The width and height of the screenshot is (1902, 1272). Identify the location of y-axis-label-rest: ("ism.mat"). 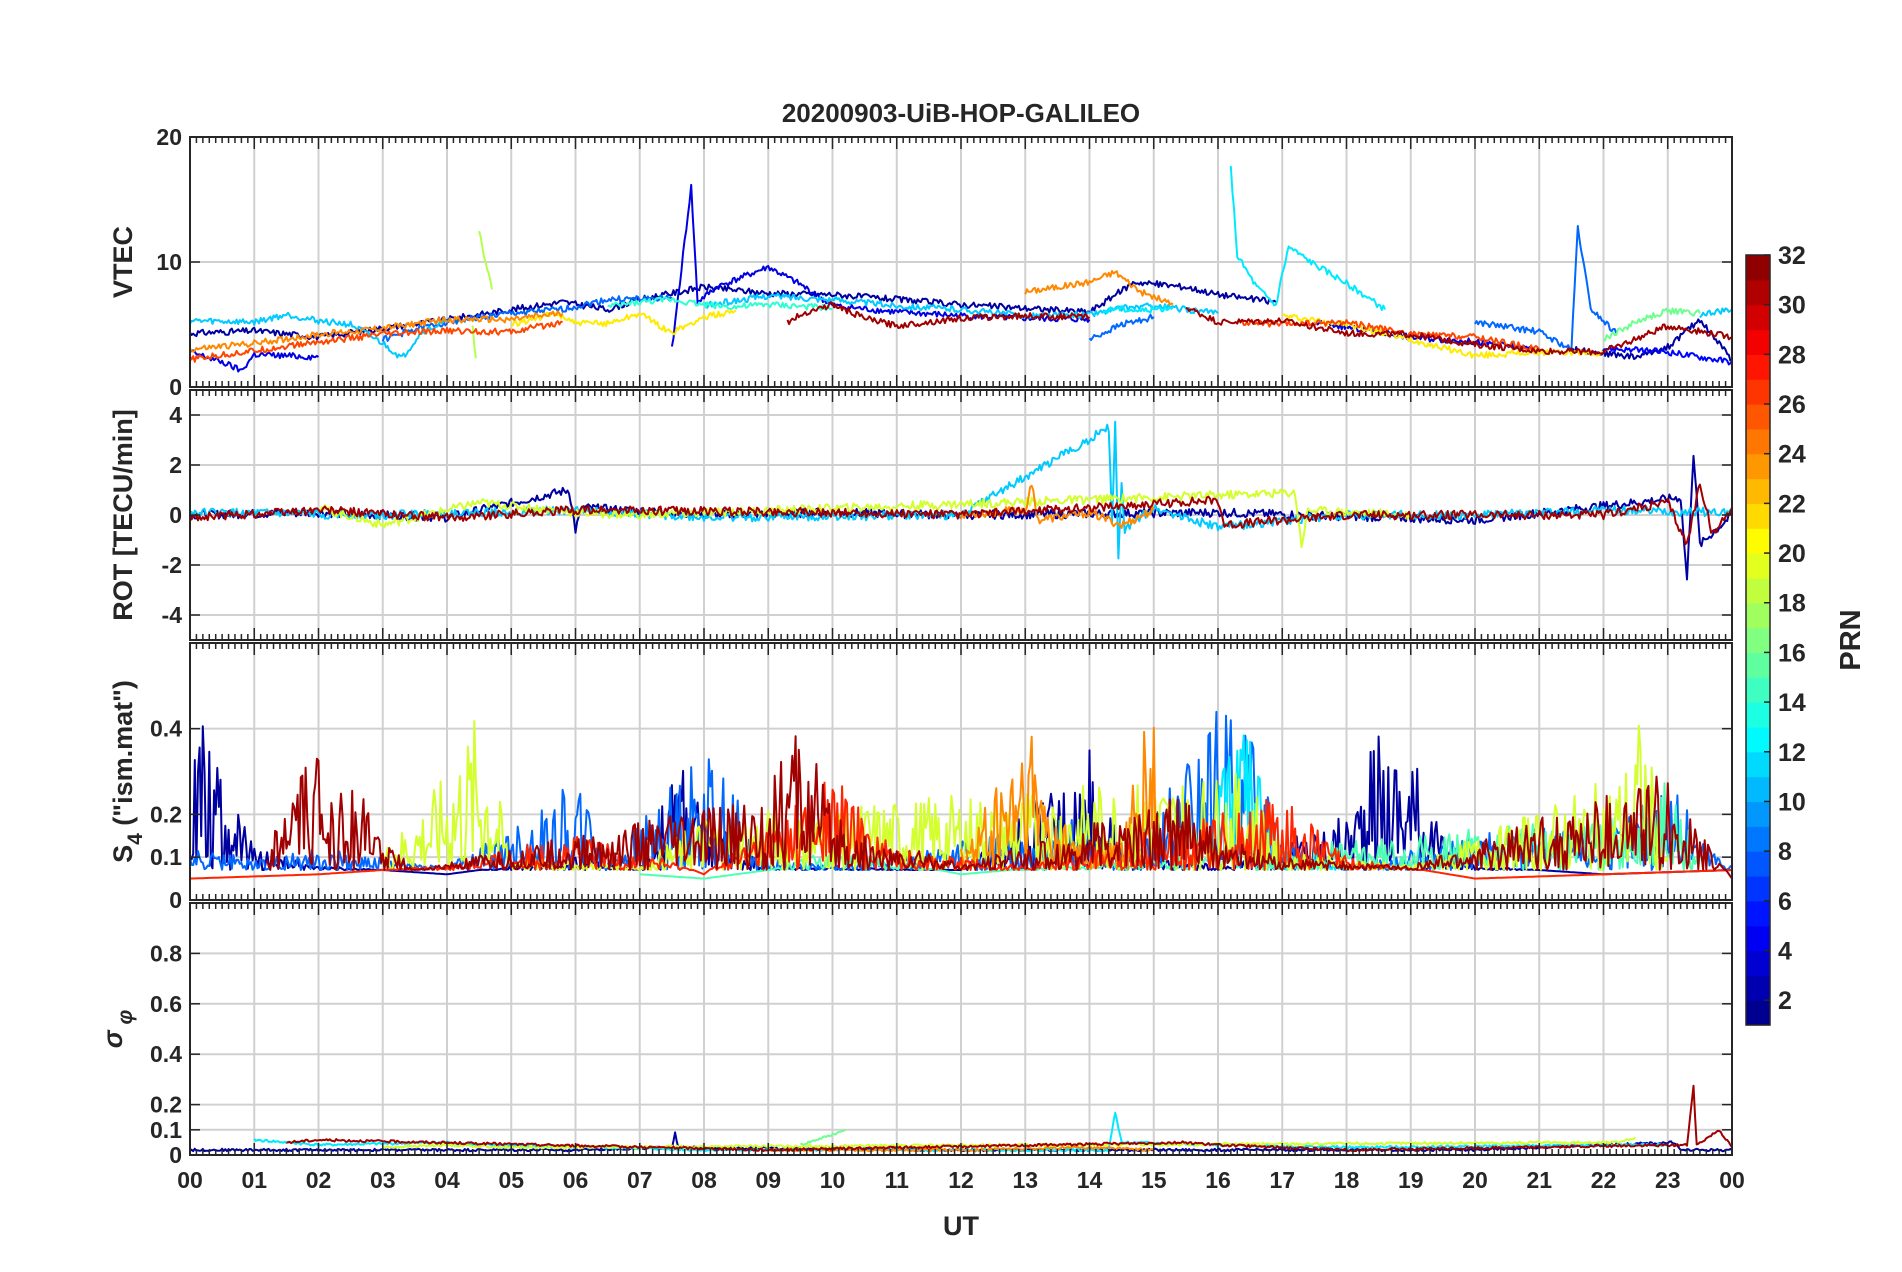
(123, 756).